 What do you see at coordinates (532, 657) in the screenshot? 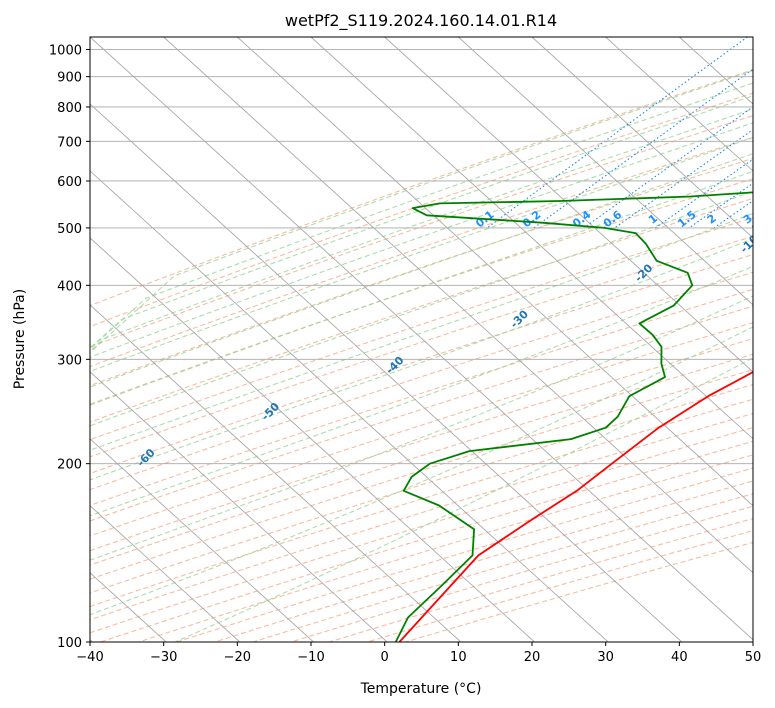
I see `x-tick-label: 20` at bounding box center [532, 657].